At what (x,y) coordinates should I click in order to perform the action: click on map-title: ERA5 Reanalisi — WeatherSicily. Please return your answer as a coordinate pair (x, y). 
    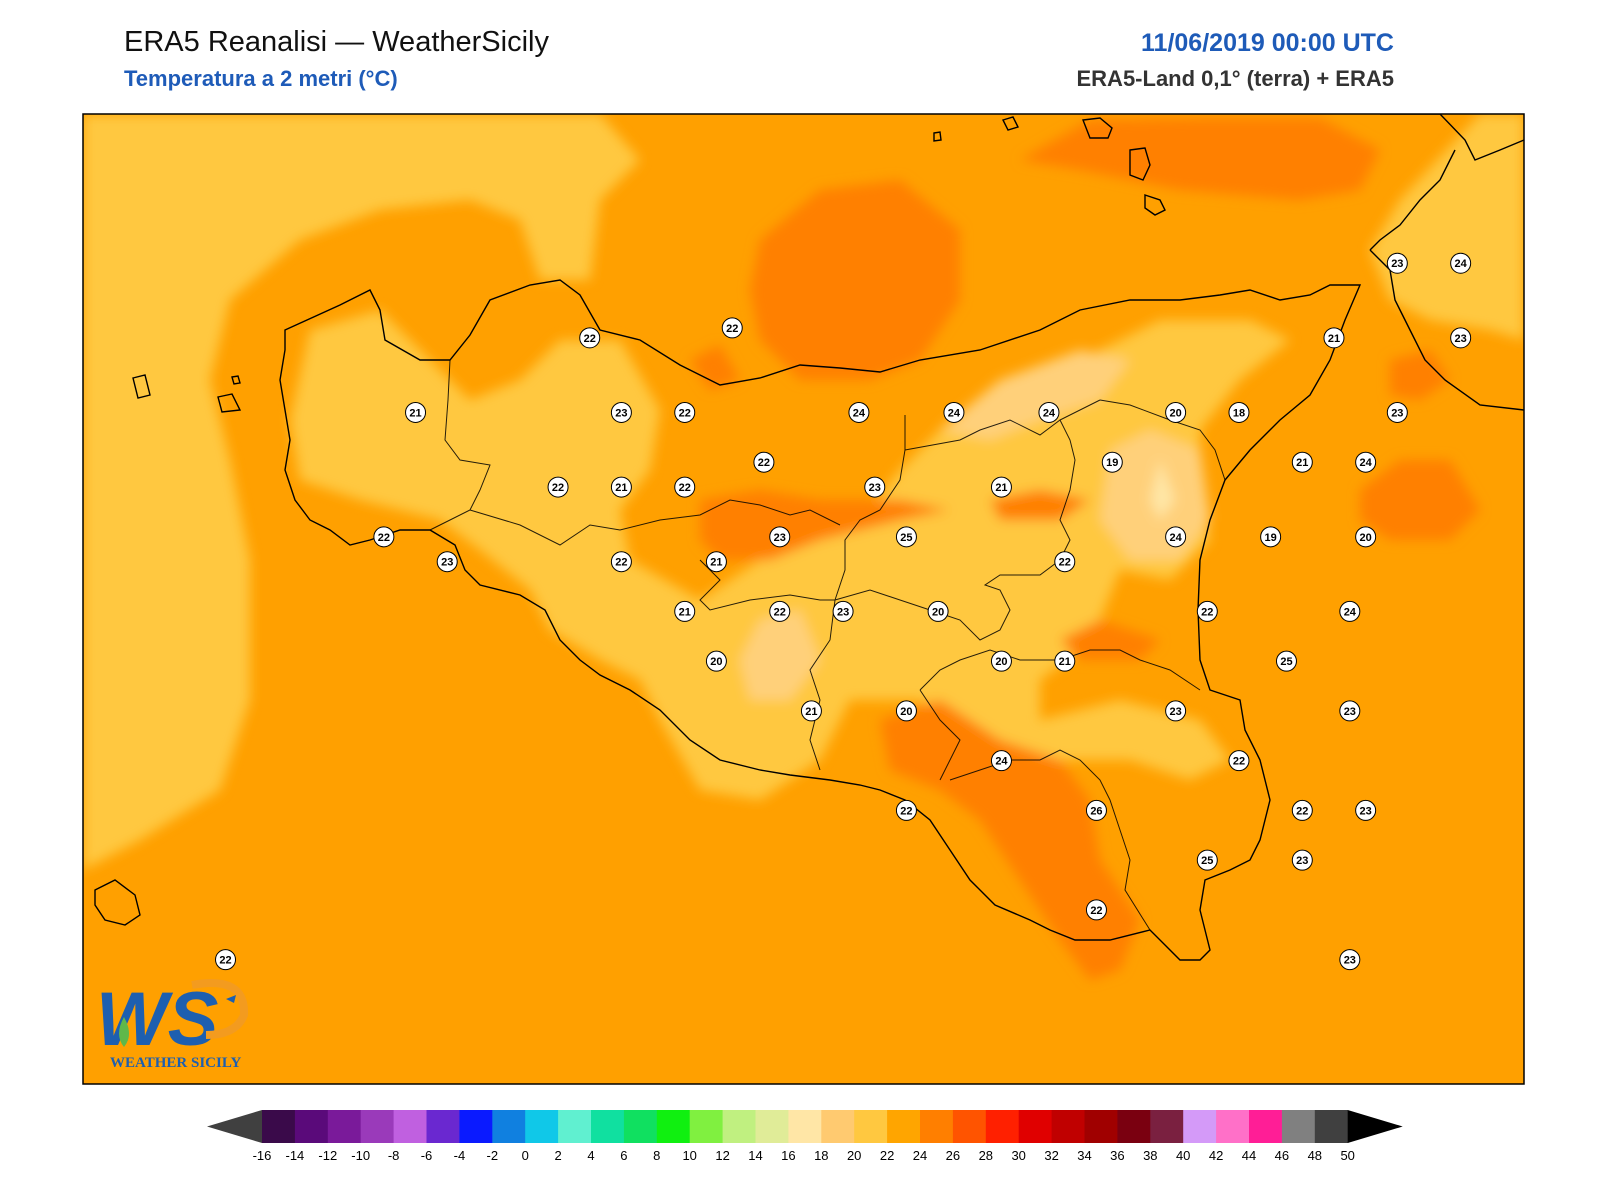
    Looking at the image, I should click on (336, 42).